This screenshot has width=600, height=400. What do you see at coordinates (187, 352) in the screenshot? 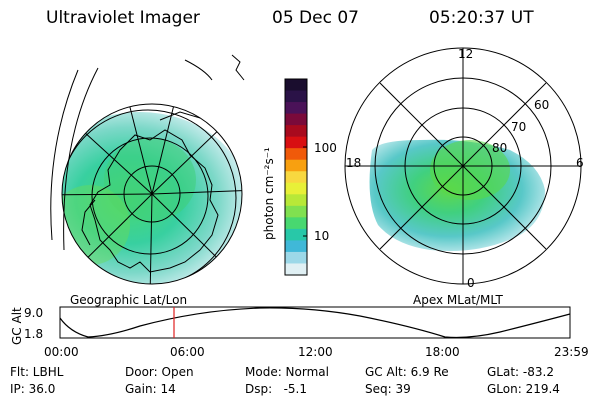
I see `time-tick-0600: 06:00` at bounding box center [187, 352].